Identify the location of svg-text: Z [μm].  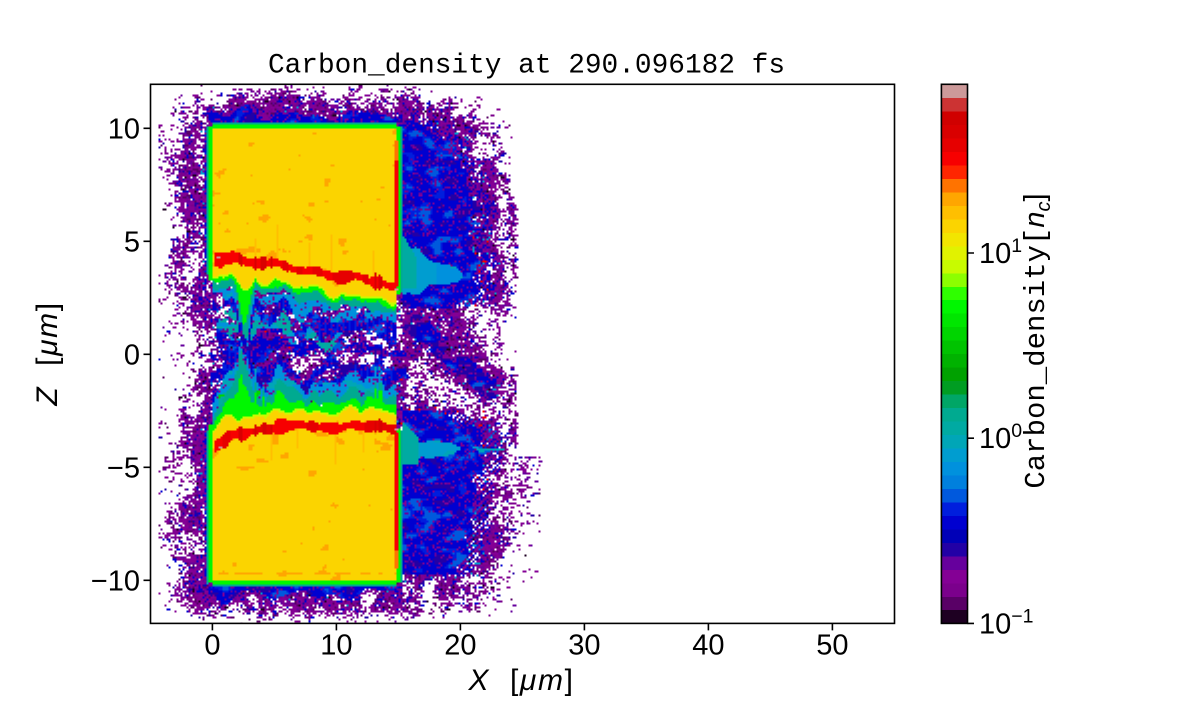
(47, 353).